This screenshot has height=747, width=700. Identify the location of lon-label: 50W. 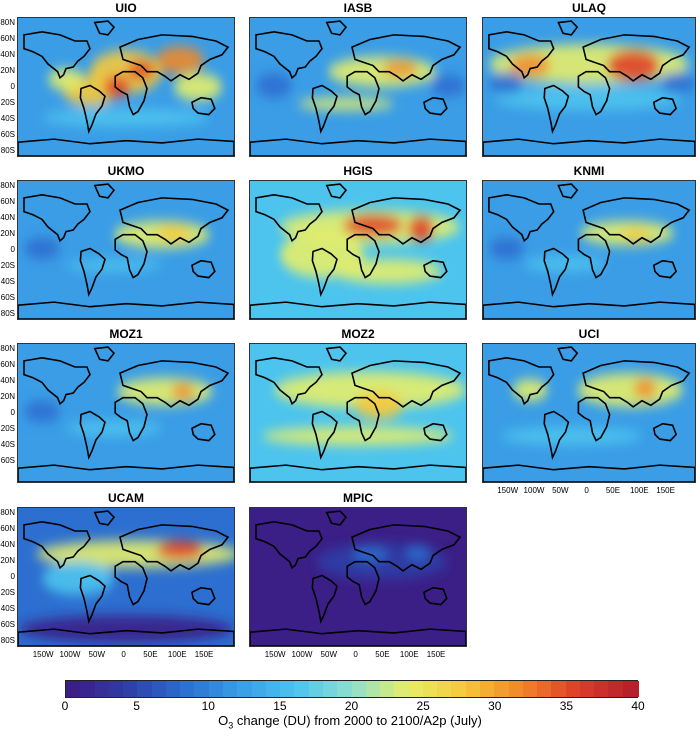
(329, 654).